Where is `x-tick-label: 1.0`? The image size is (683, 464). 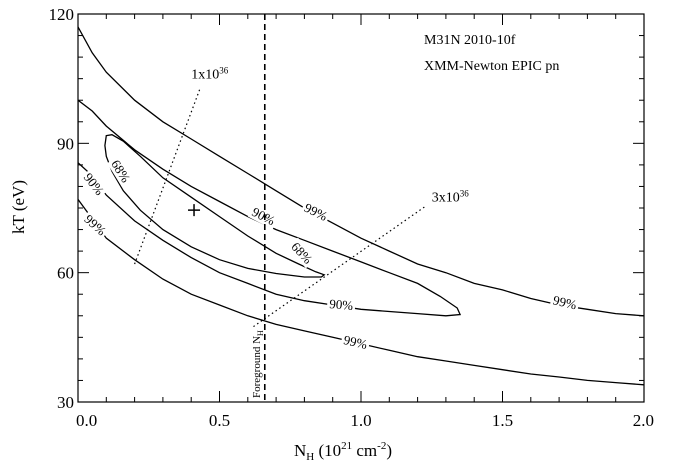
x-tick-label: 1.0 is located at coordinates (360, 420).